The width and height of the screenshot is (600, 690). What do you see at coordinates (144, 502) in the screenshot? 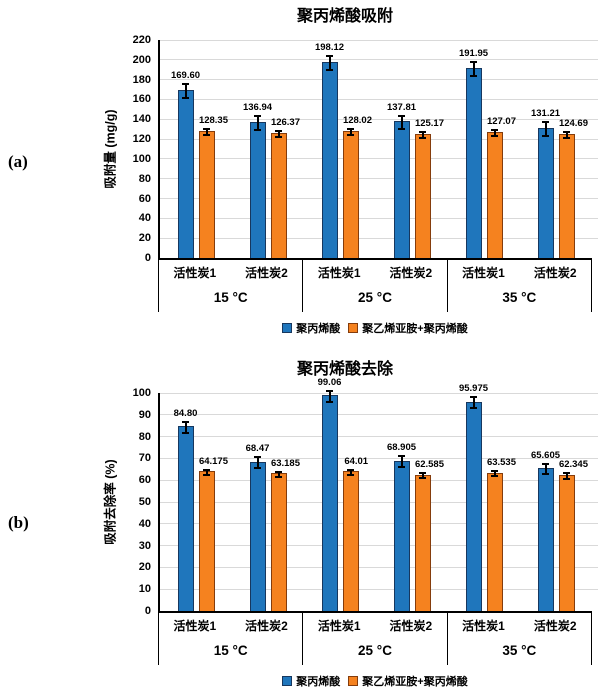
I see `y-tick-label: 50` at bounding box center [144, 502].